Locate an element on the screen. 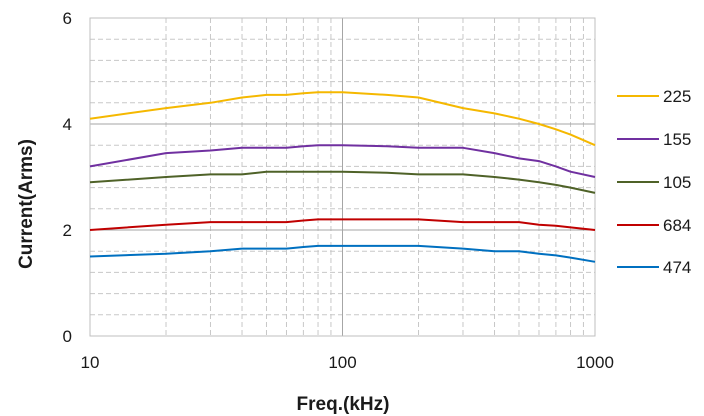 This screenshot has height=416, width=704. legend-label-105: 105 is located at coordinates (677, 182).